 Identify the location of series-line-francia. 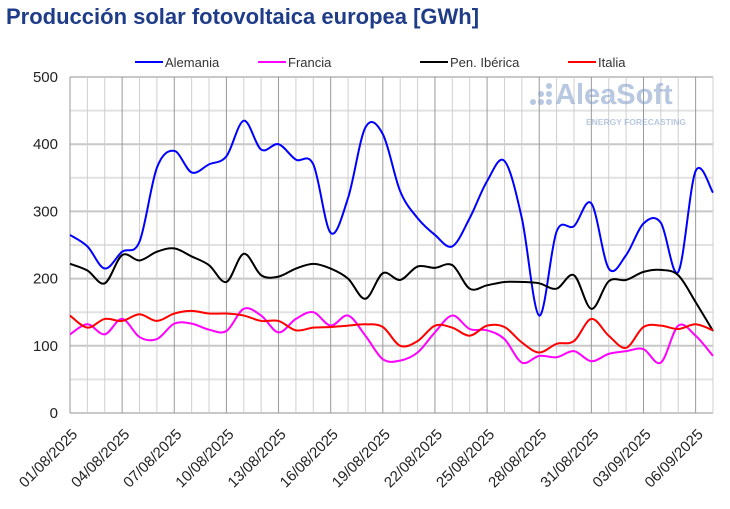
(391, 336).